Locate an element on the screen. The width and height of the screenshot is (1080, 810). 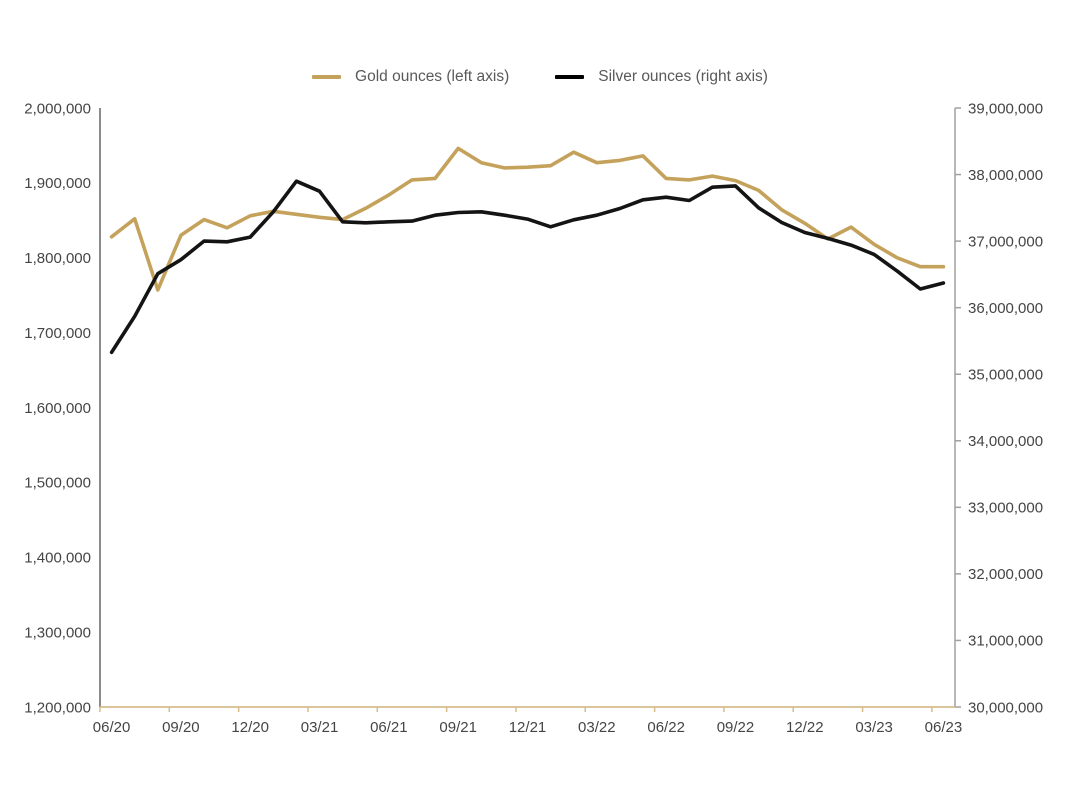
right-axis-tick-label: 34,000,000 is located at coordinates (1005, 441).